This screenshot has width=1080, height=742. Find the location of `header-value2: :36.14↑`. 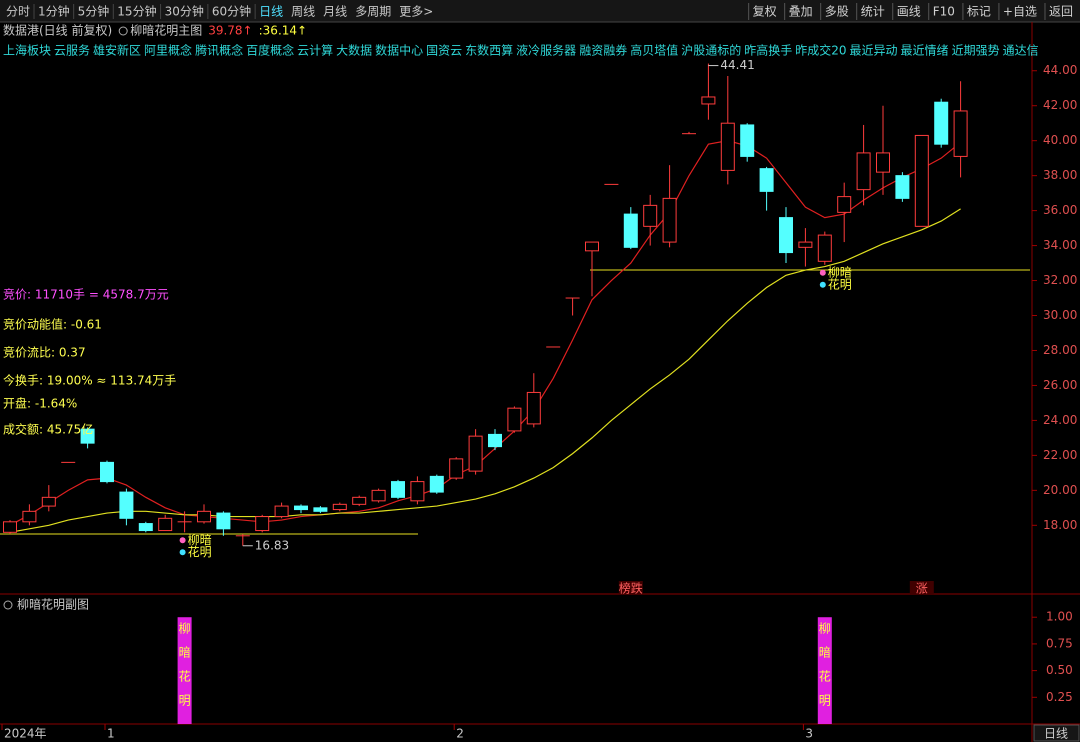

header-value2: :36.14↑ is located at coordinates (283, 31).